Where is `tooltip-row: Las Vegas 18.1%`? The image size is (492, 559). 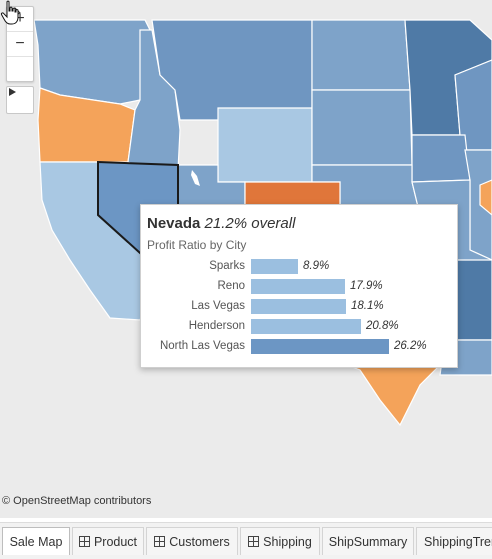 tooltip-row: Las Vegas 18.1% is located at coordinates (299, 307).